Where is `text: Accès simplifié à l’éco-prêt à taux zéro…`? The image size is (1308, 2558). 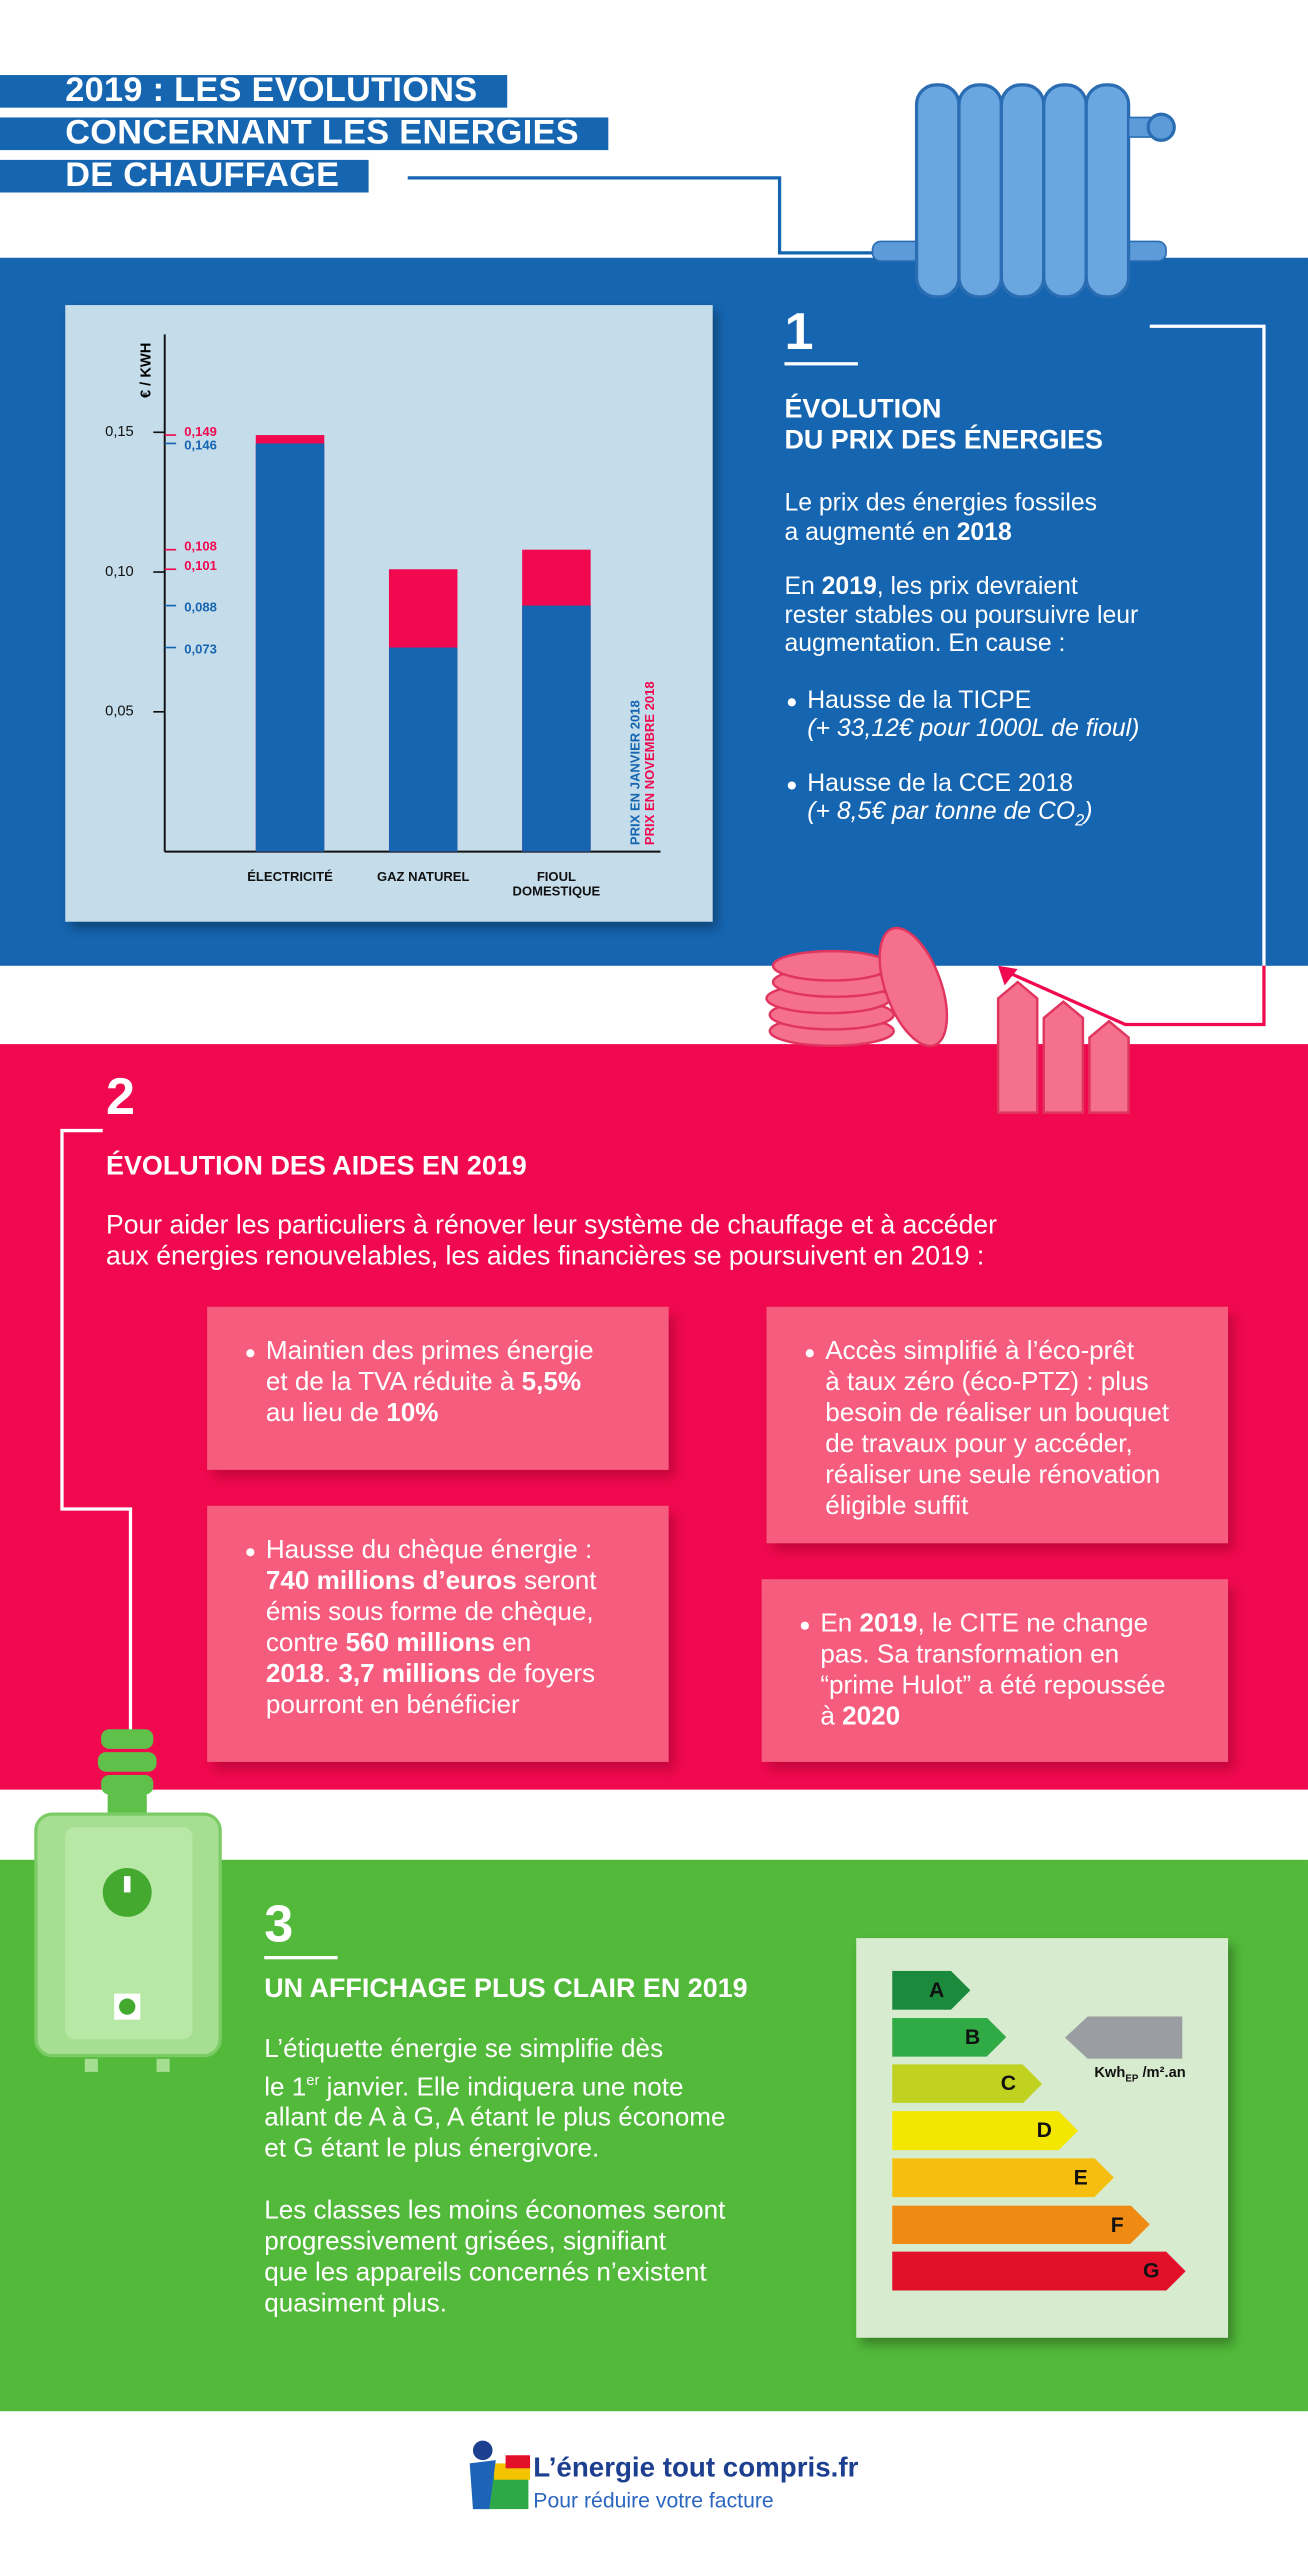 text: Accès simplifié à l’éco-prêt à taux zéro… is located at coordinates (997, 1429).